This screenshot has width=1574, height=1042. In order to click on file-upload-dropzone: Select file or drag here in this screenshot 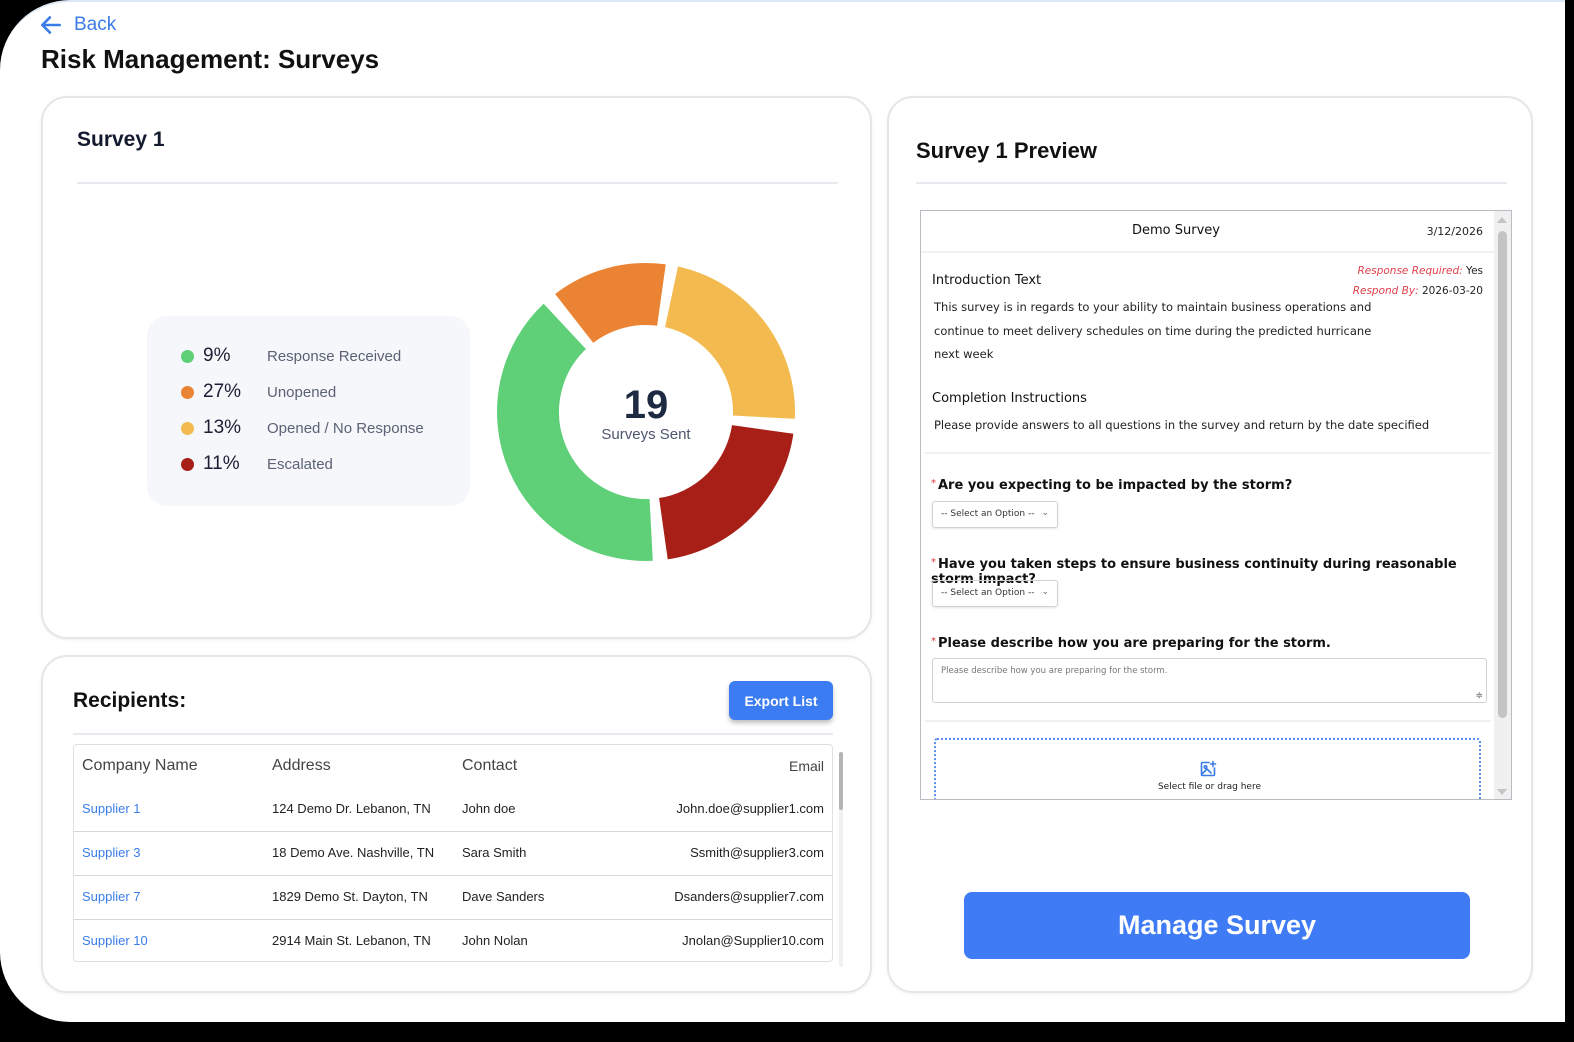, I will do `click(1207, 768)`.